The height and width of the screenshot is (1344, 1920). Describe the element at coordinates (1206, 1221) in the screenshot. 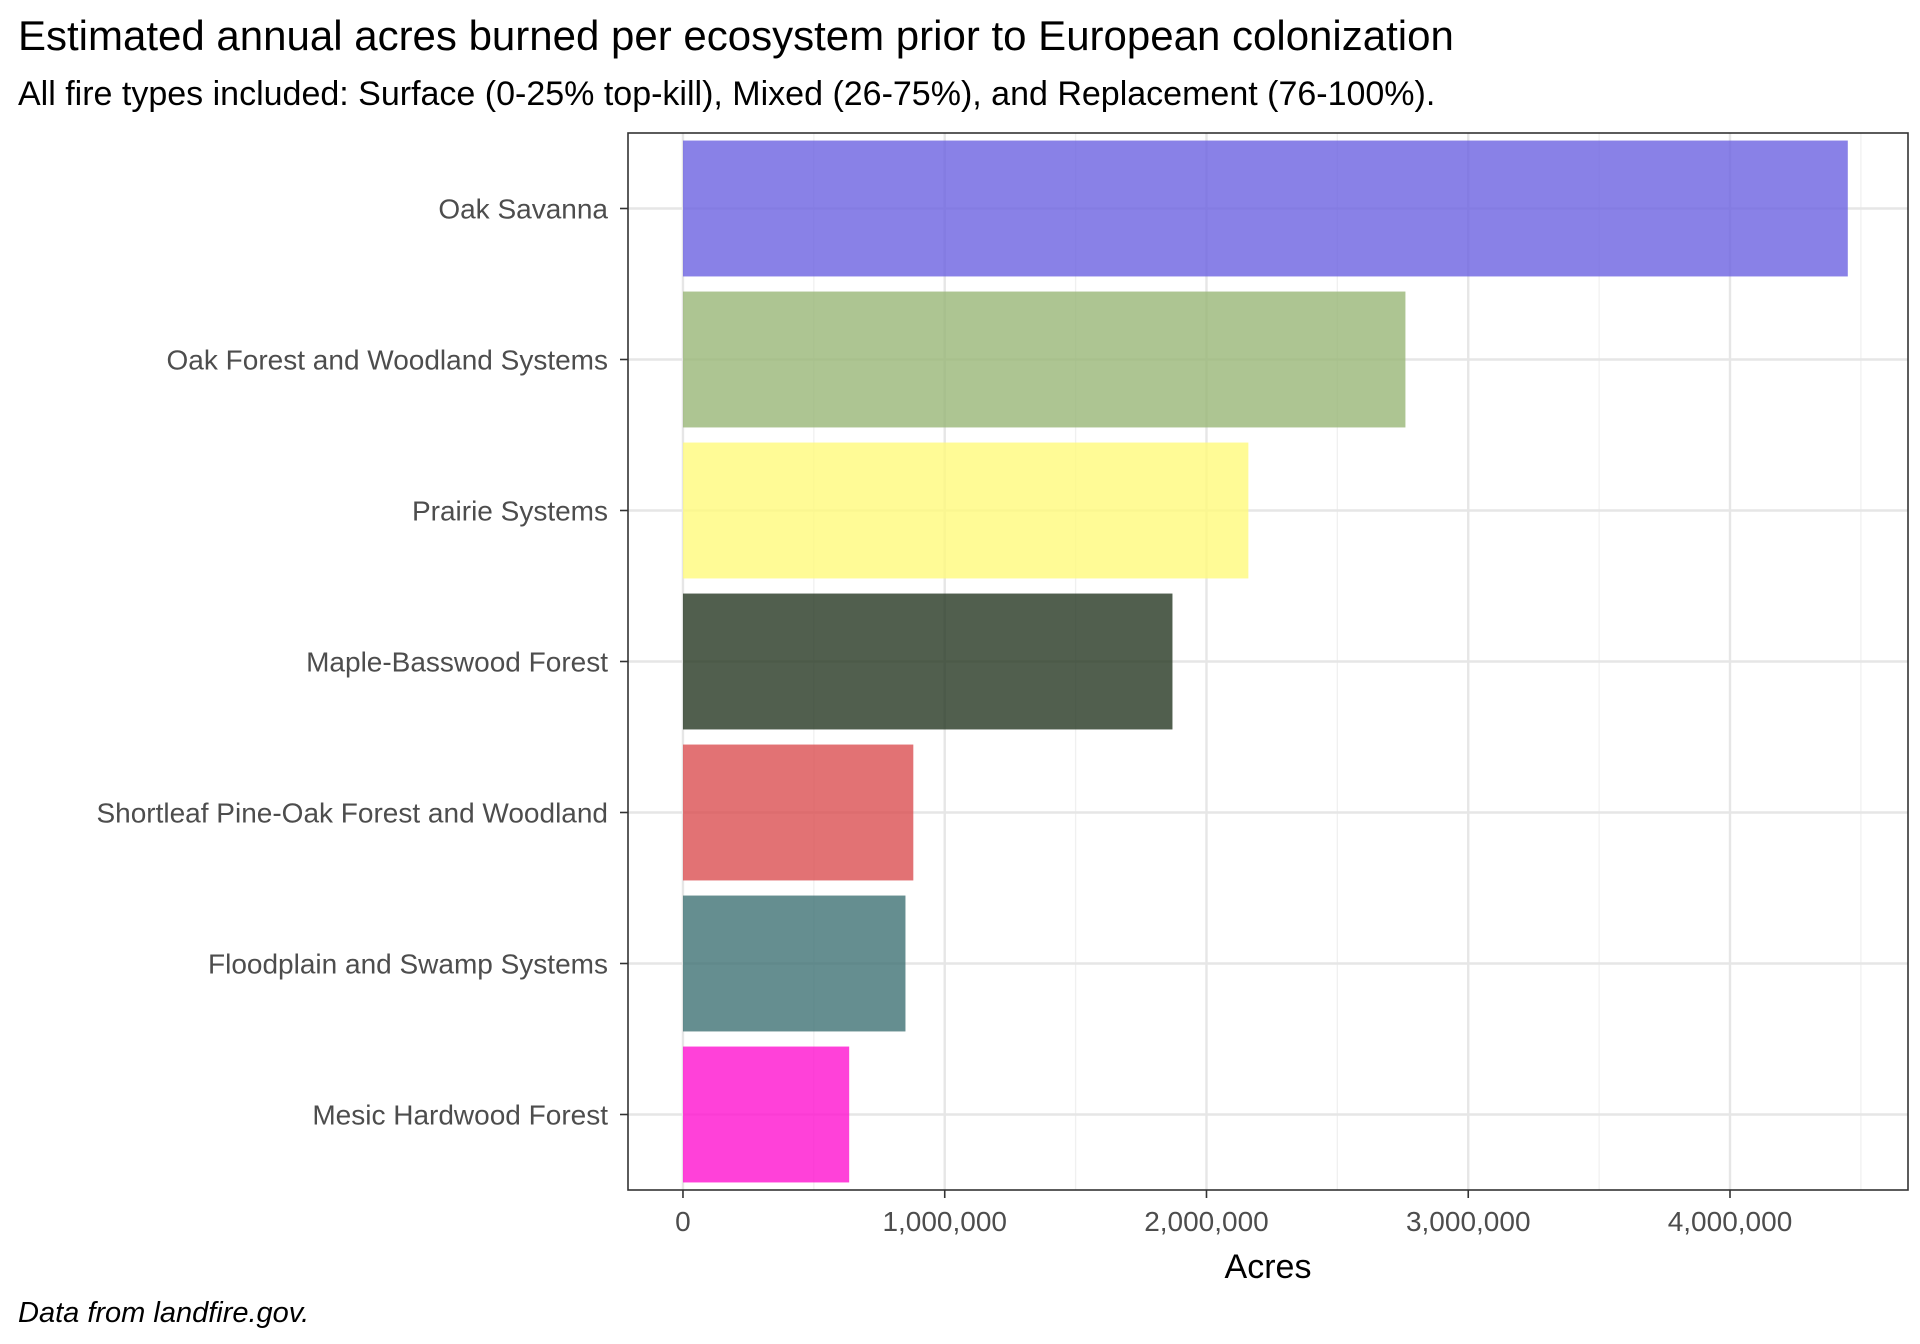

I see `x-tick-label: 2,000,000` at that location.